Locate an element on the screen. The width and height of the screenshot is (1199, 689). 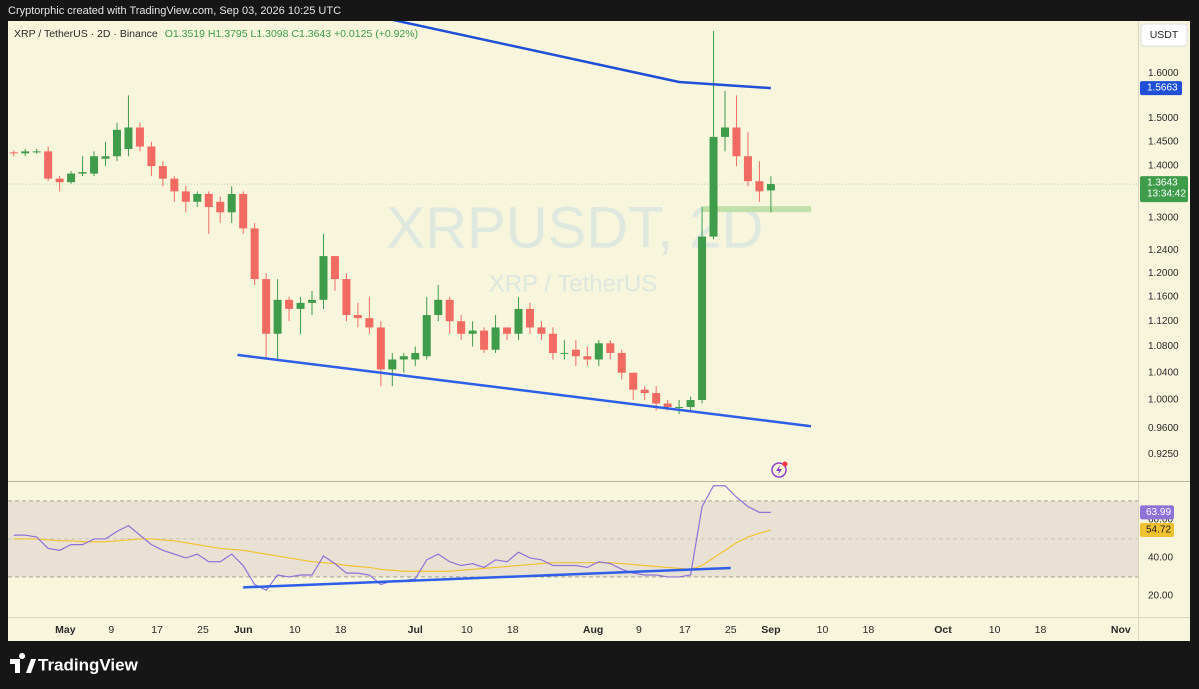
rsi-value-box is located at coordinates (1157, 512).